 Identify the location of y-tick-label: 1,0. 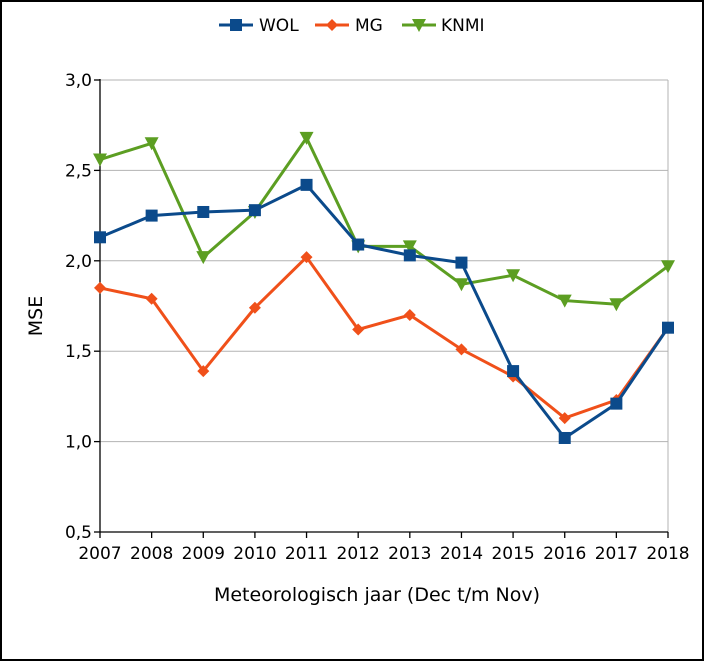
(78, 443).